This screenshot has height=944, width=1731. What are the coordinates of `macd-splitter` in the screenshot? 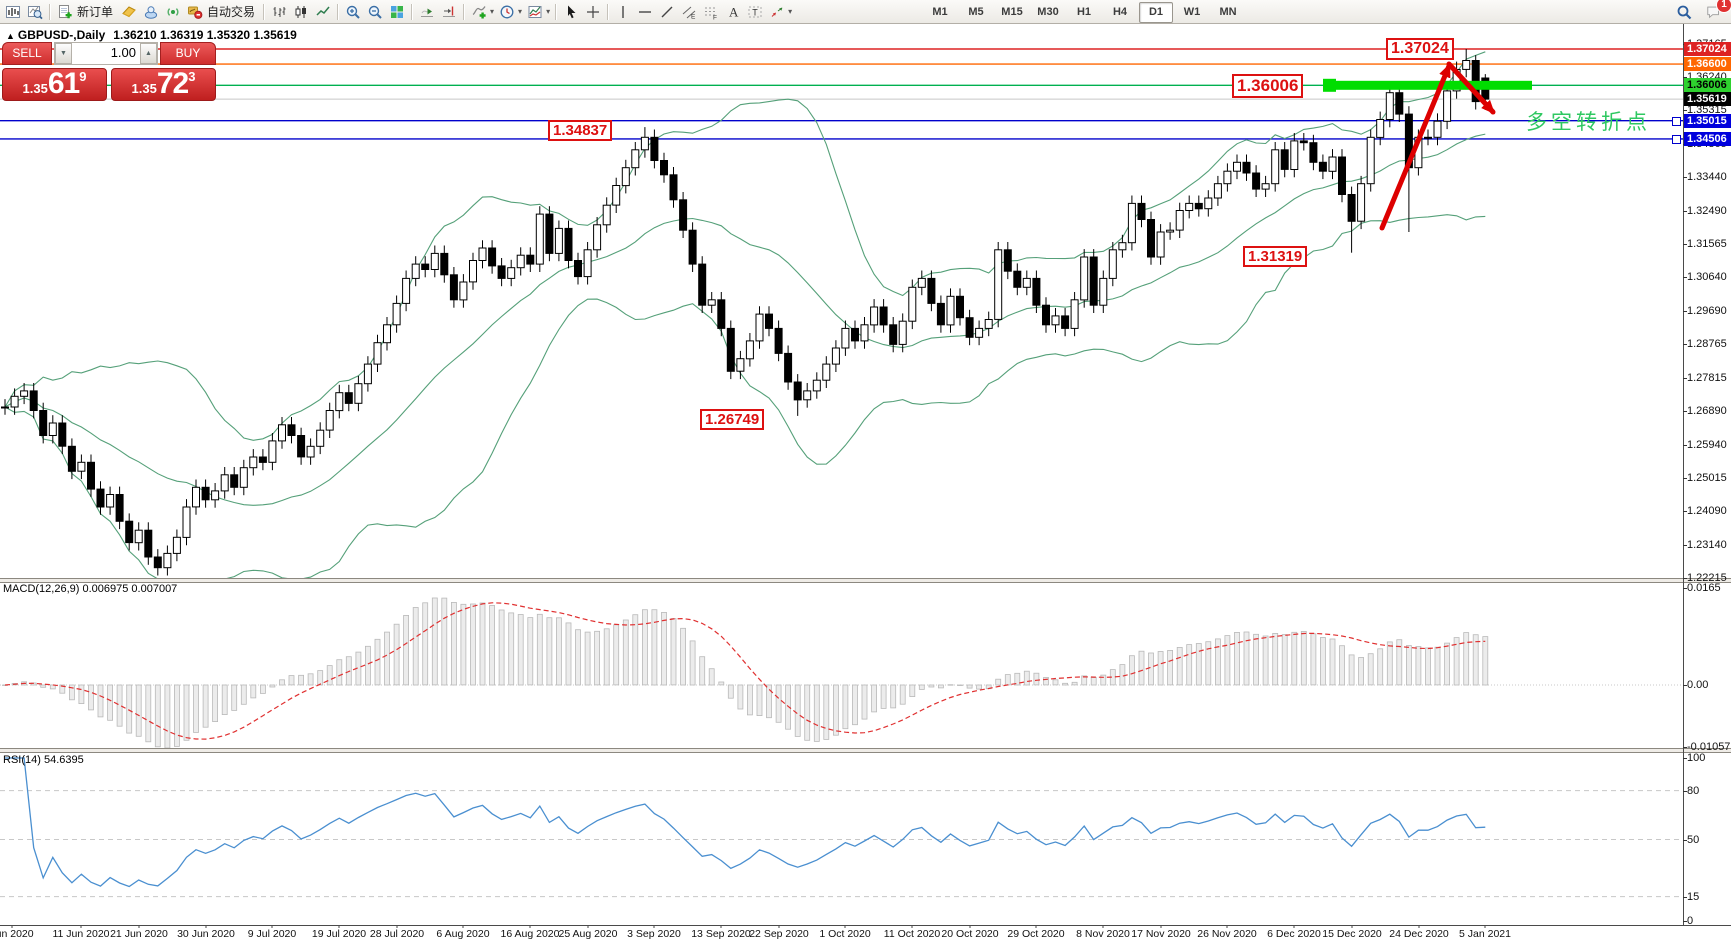 It's located at (865, 580).